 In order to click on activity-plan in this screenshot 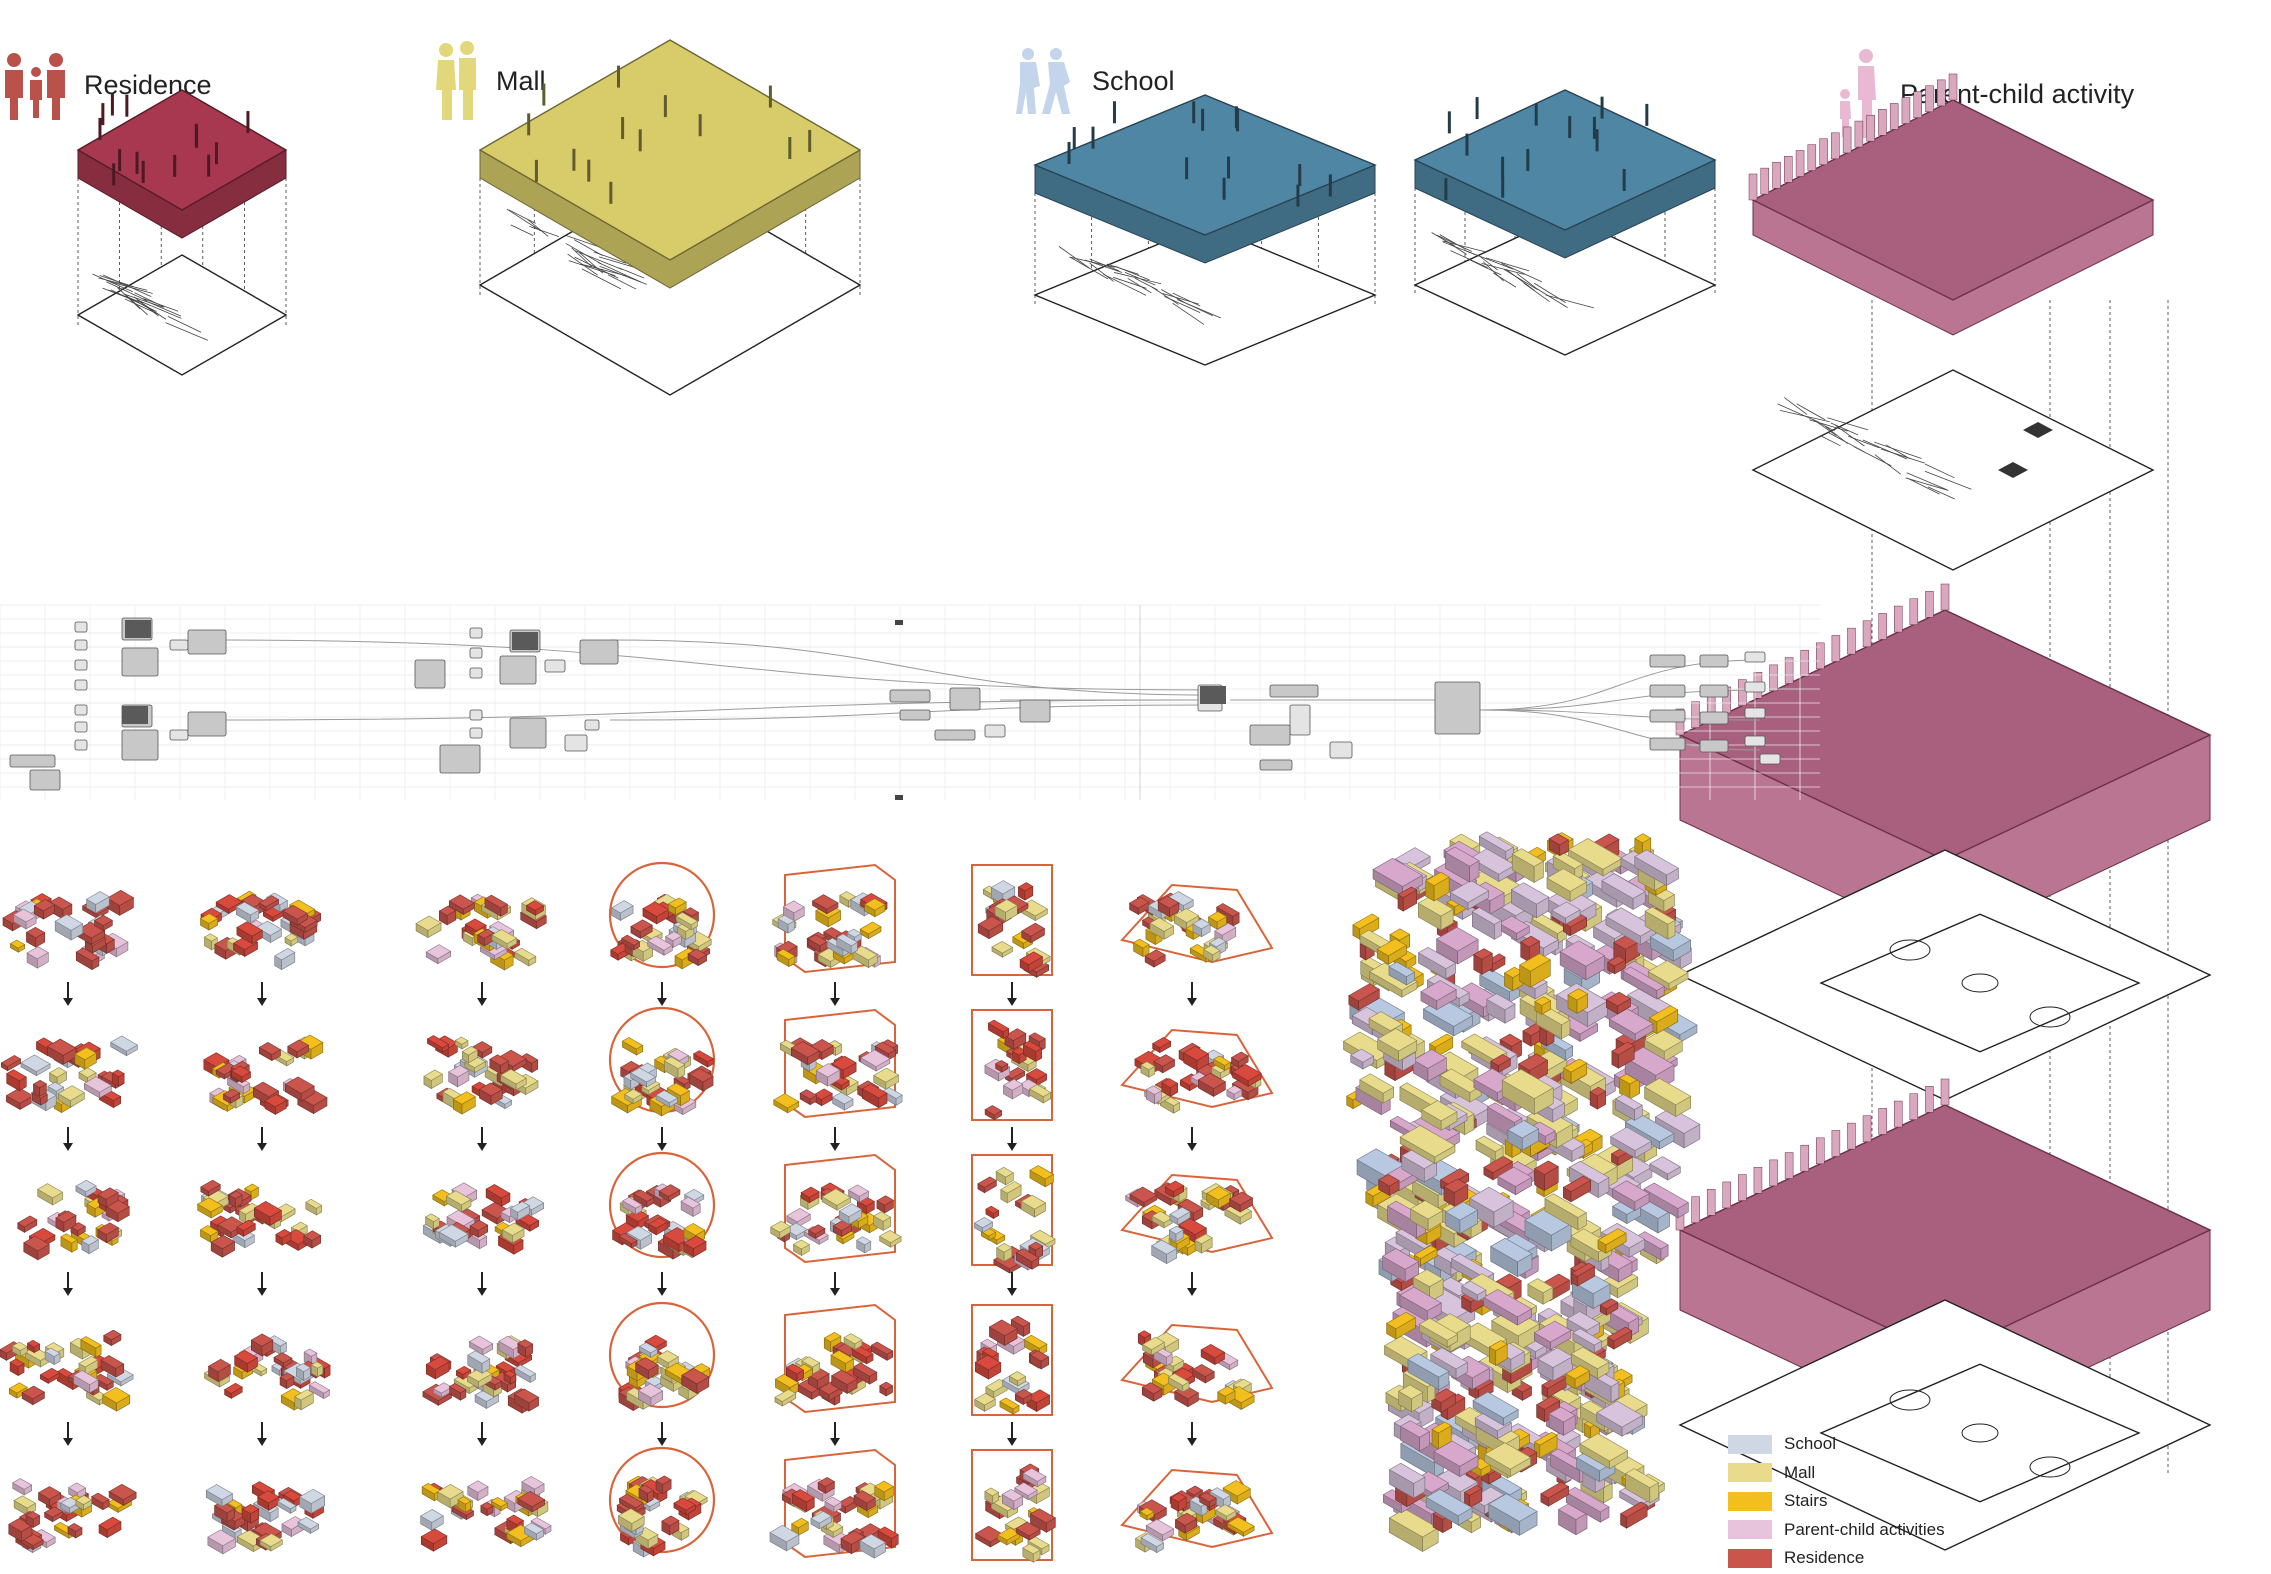, I will do `click(1945, 975)`.